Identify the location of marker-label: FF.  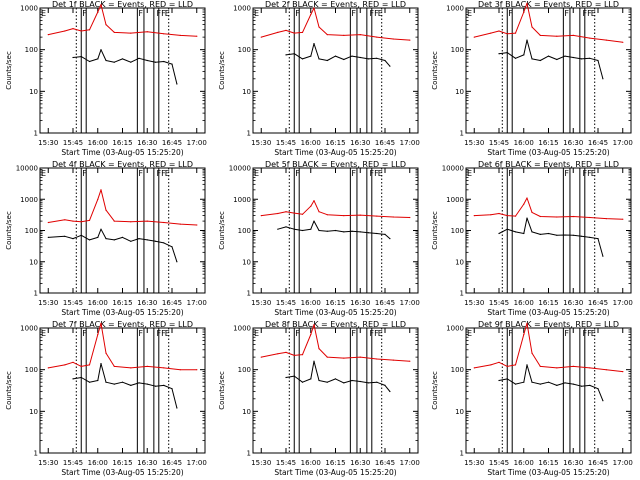
(588, 13).